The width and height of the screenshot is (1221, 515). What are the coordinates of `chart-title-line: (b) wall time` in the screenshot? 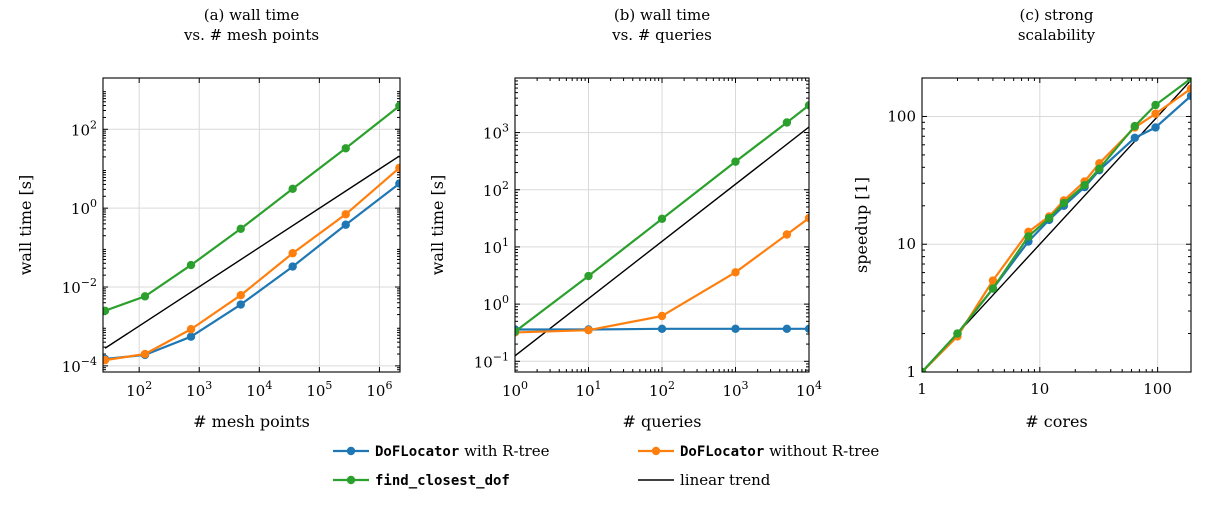 It's located at (662, 15).